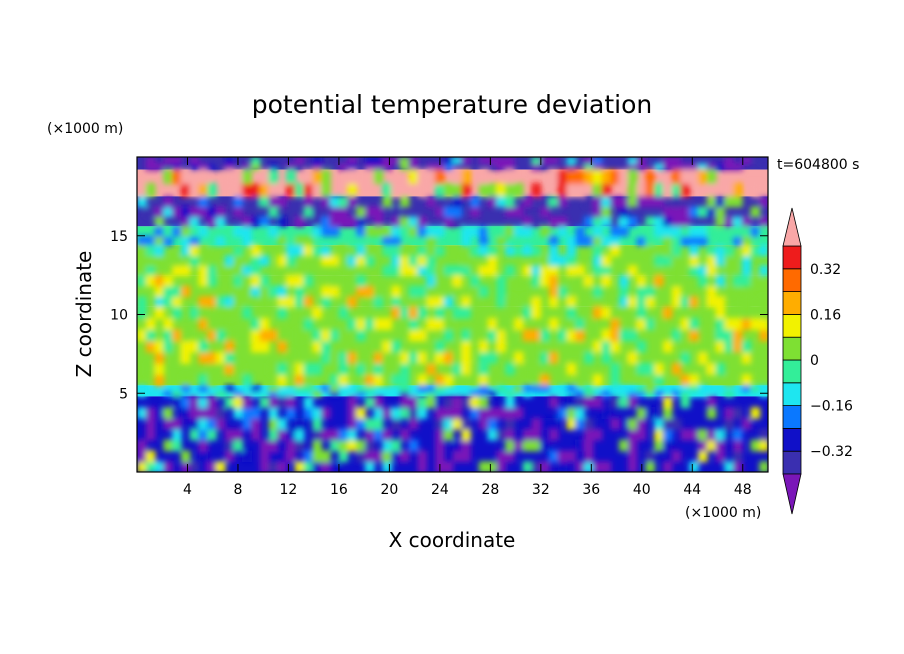  Describe the element at coordinates (389, 490) in the screenshot. I see `x-tick-label-4: 20` at that location.